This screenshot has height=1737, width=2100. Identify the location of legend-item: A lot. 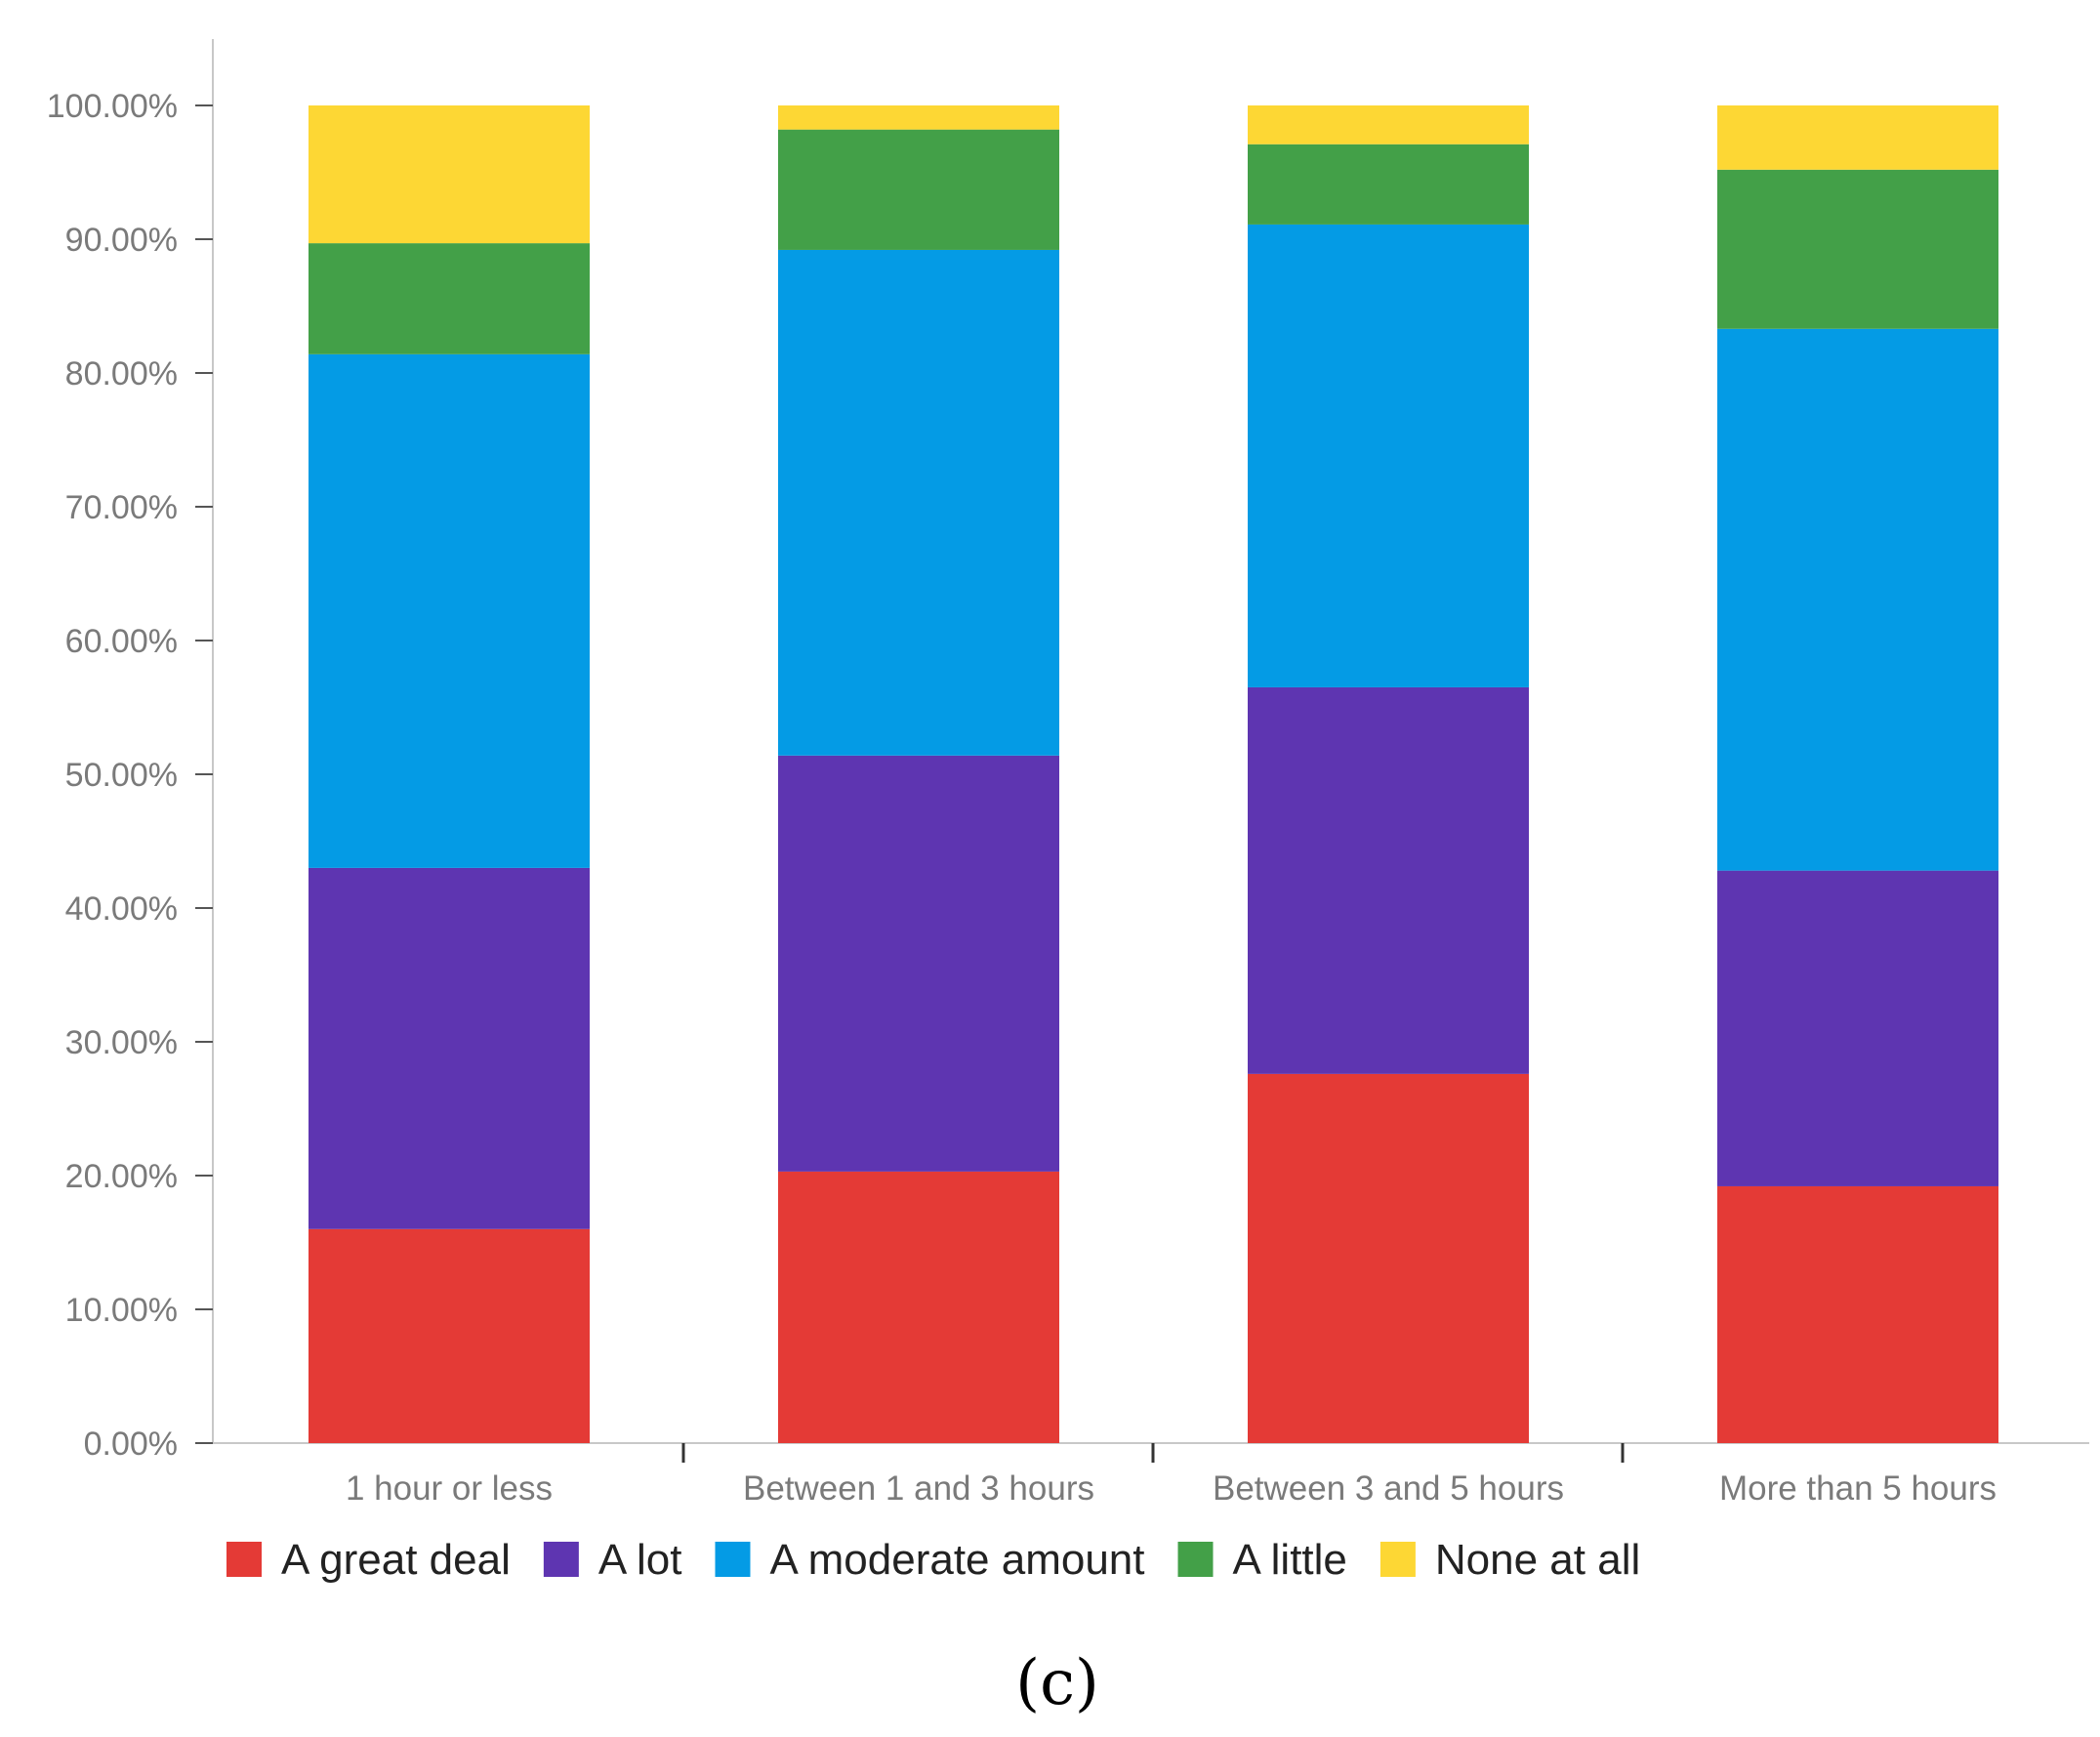
(612, 1560).